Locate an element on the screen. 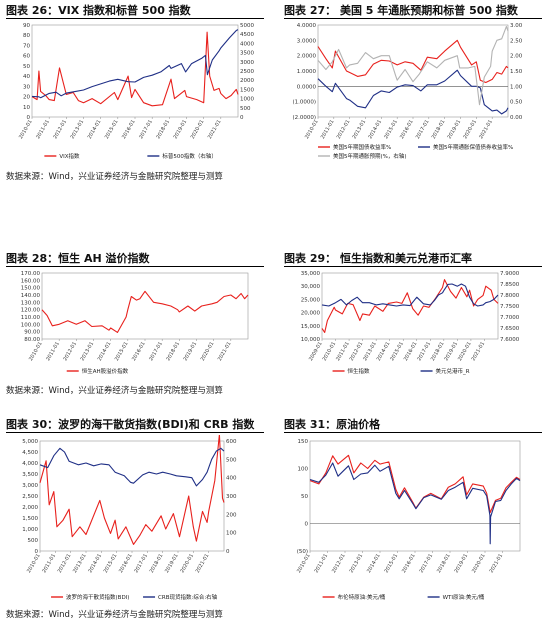  y-tick-label-left: 2.0000 is located at coordinates (307, 57).